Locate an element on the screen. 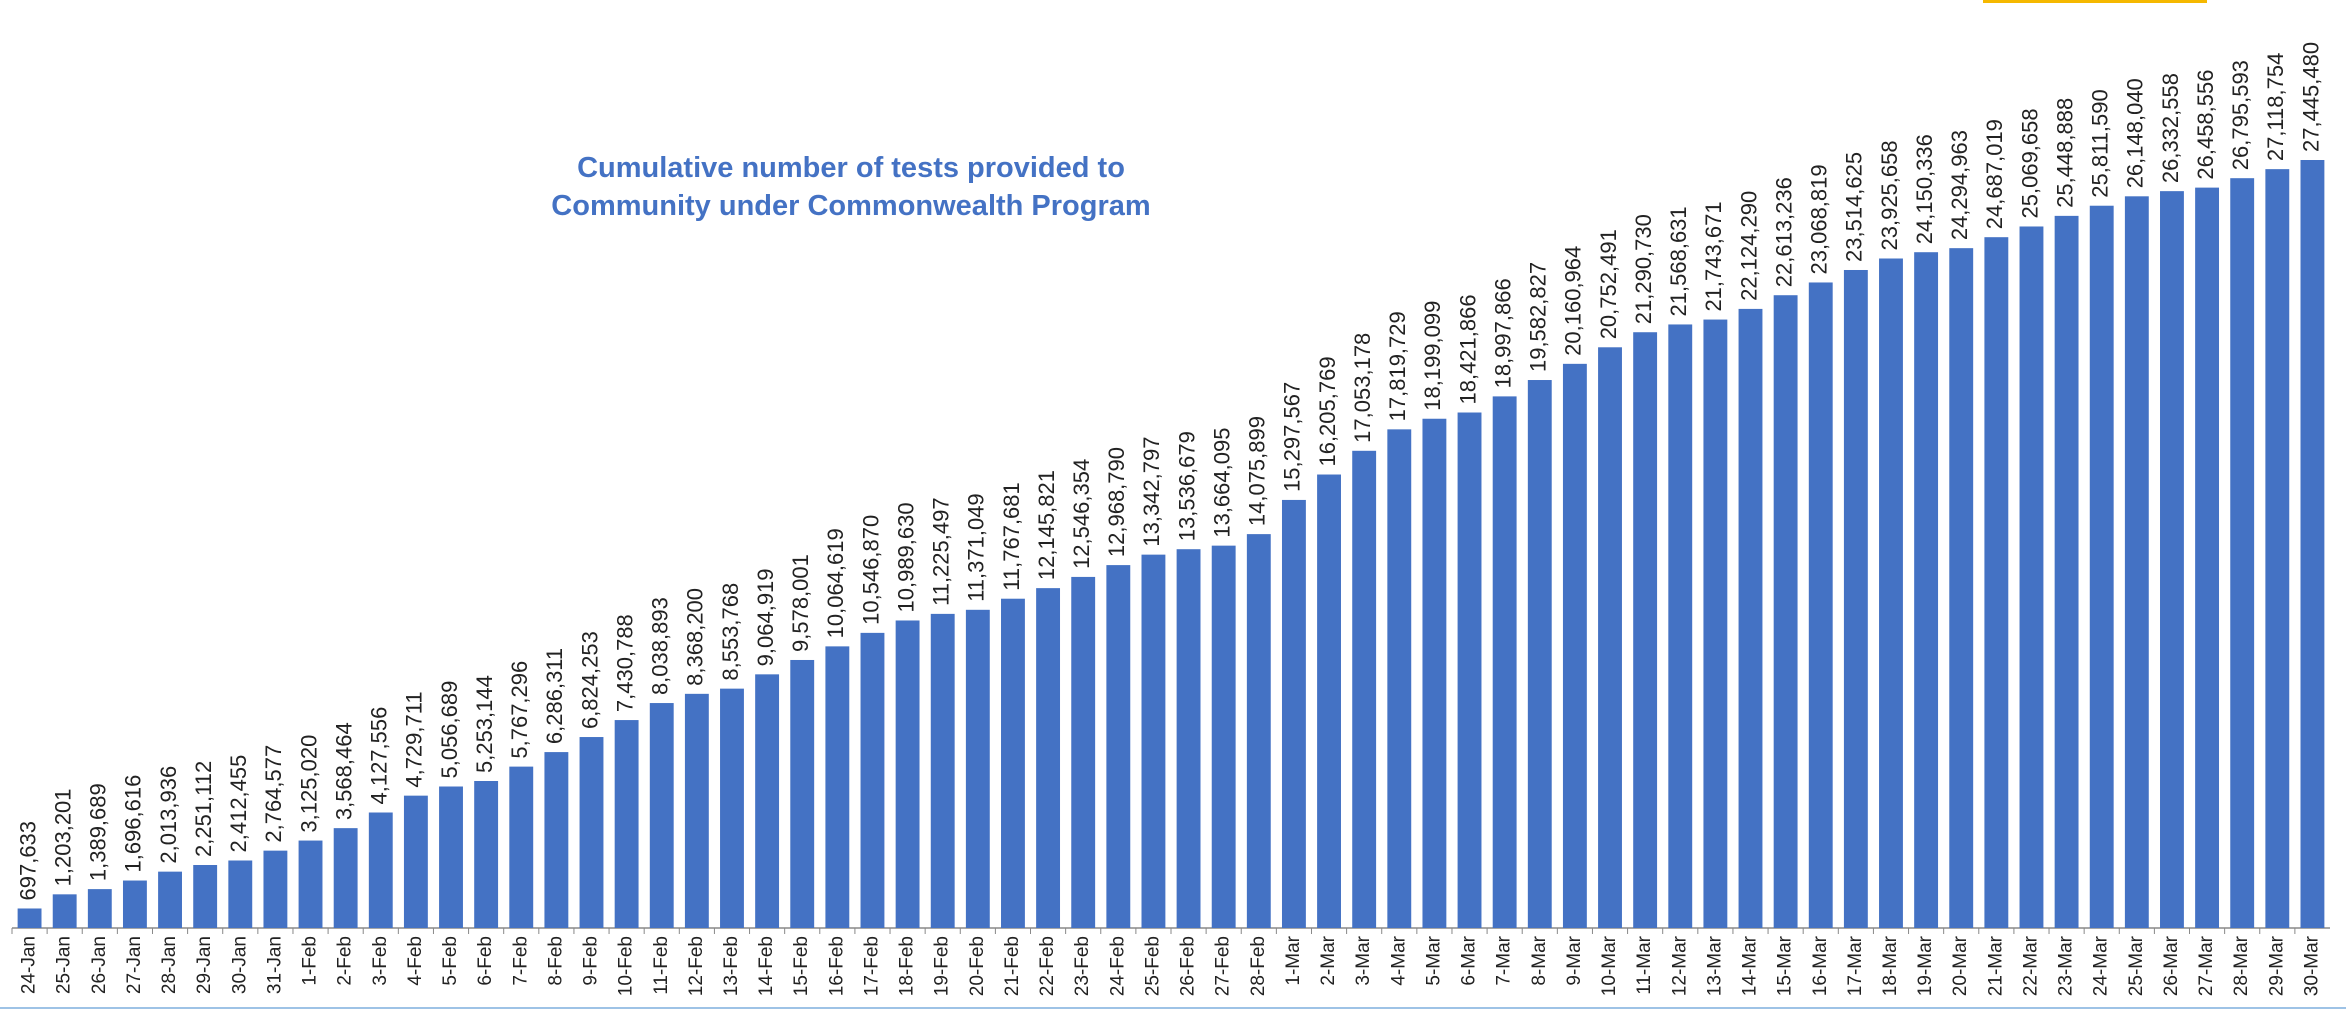 The height and width of the screenshot is (1010, 2346). x-tick-label: 23-Mar is located at coordinates (2066, 965).